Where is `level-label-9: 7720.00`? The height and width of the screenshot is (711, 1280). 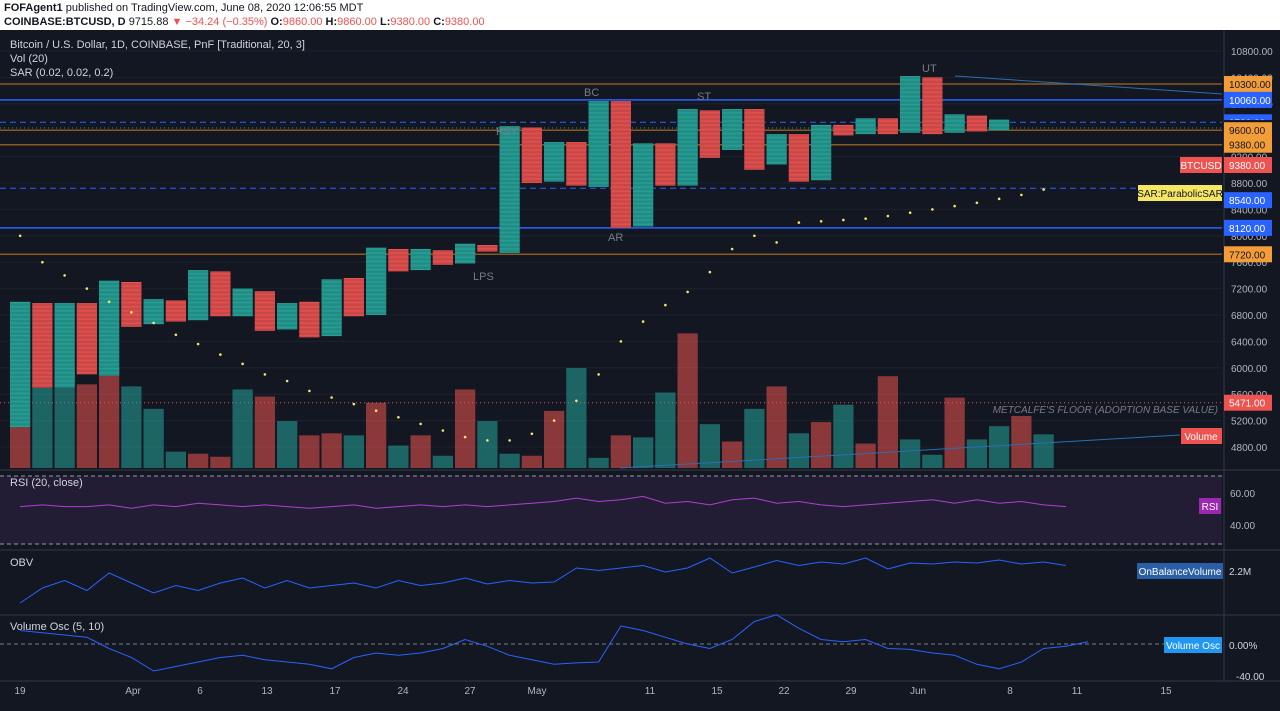 level-label-9: 7720.00 is located at coordinates (1247, 255).